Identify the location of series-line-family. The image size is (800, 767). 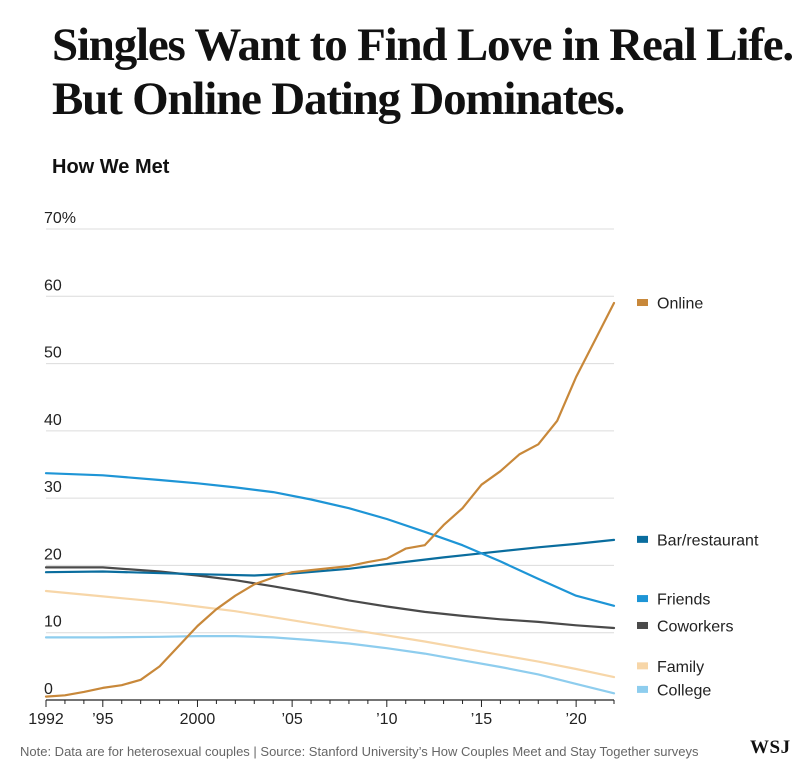
(330, 634).